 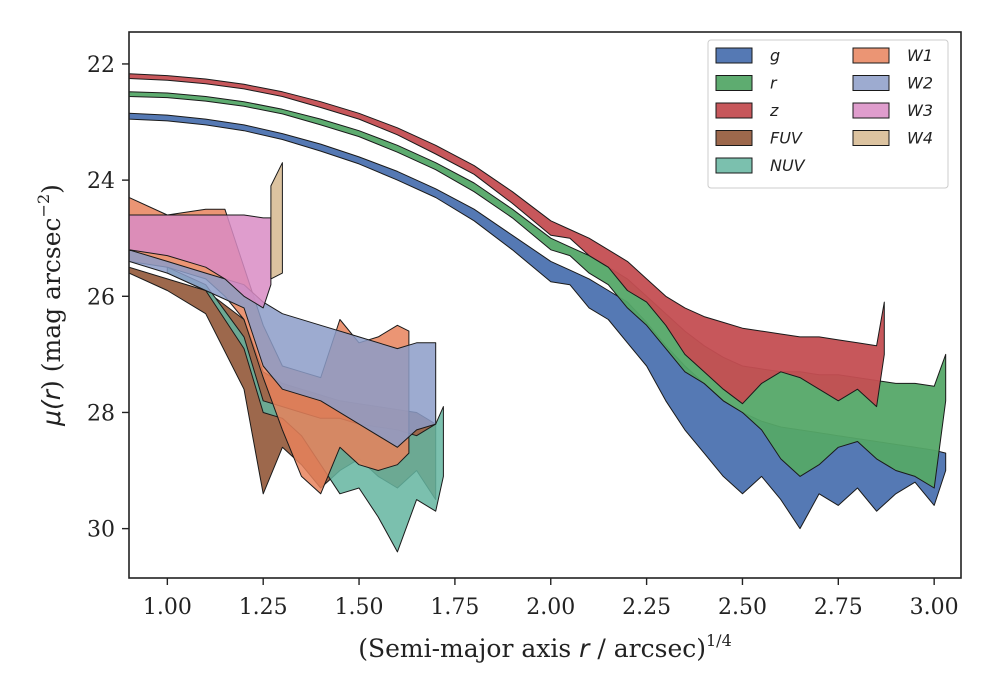 What do you see at coordinates (734, 55) in the screenshot?
I see `legend-swatch-g` at bounding box center [734, 55].